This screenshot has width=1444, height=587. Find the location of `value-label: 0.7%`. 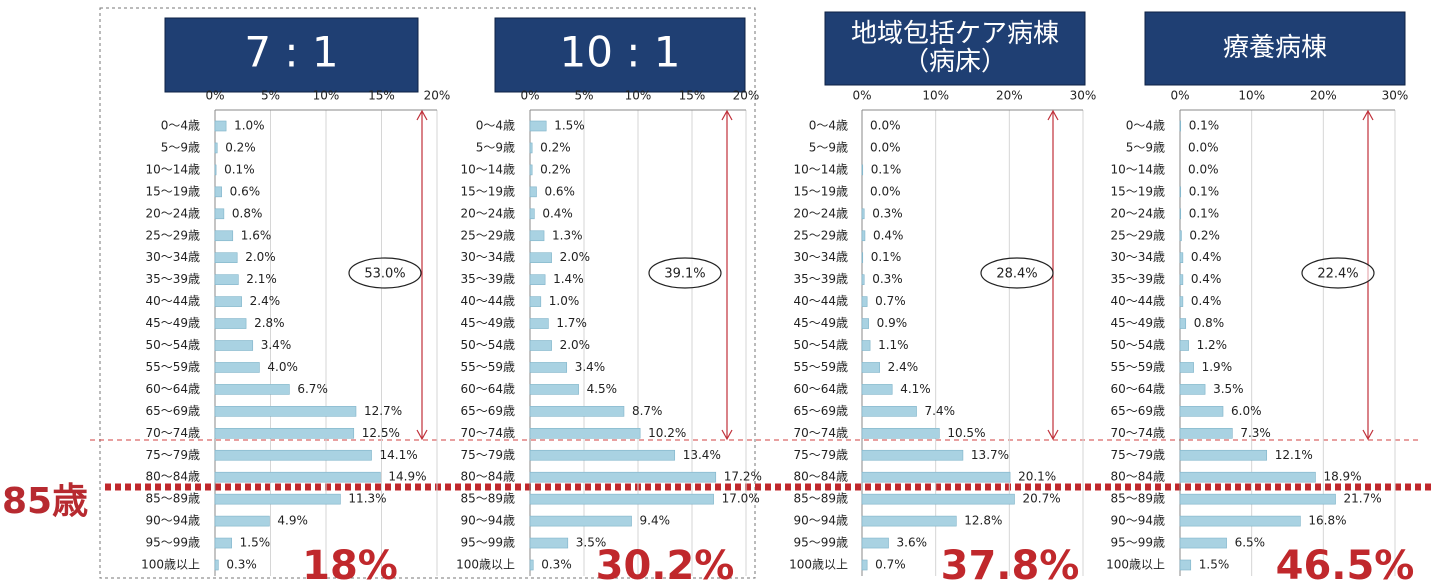

value-label: 0.7% is located at coordinates (890, 565).